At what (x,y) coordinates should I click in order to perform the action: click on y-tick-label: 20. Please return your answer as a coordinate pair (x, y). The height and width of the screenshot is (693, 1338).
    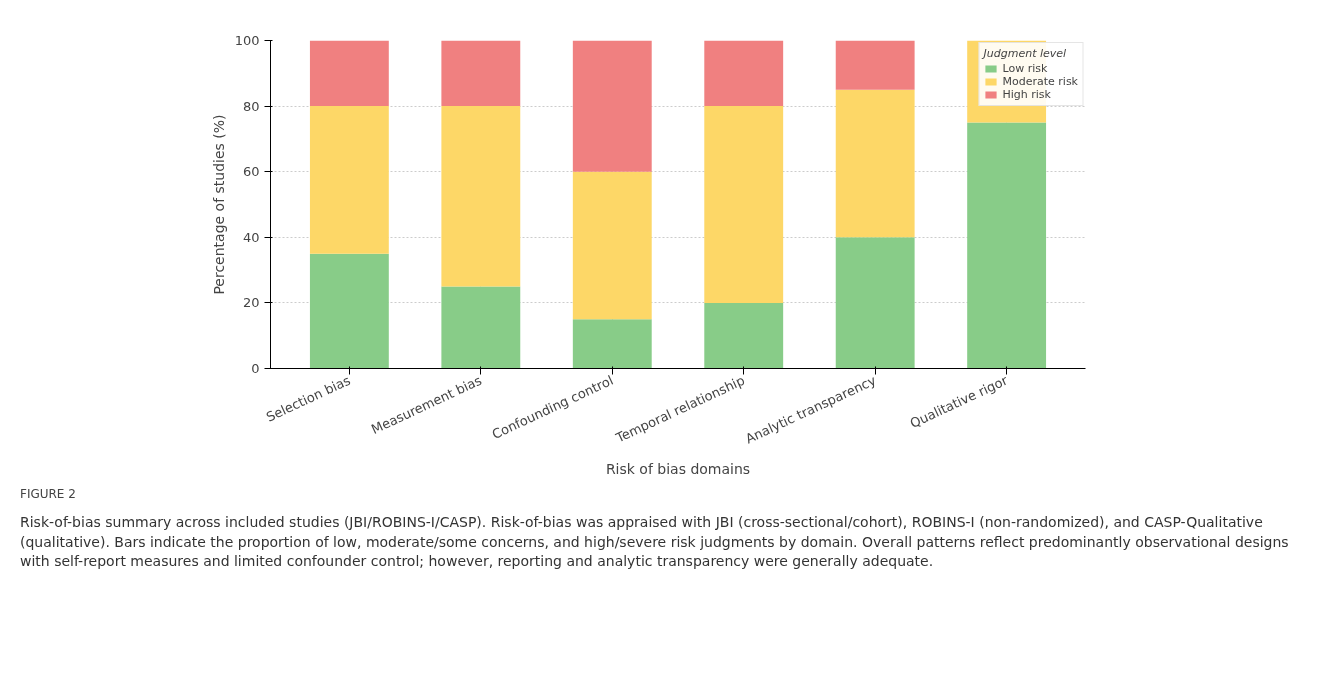
    Looking at the image, I should click on (251, 303).